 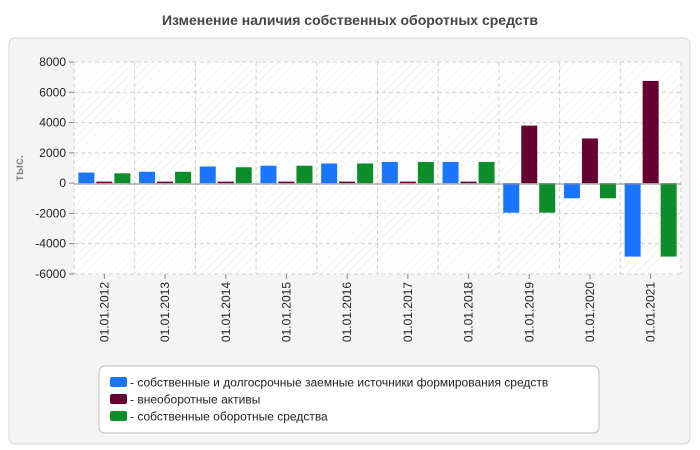 I want to click on legend-label-series-2: - внеоборотные активы, so click(x=195, y=400).